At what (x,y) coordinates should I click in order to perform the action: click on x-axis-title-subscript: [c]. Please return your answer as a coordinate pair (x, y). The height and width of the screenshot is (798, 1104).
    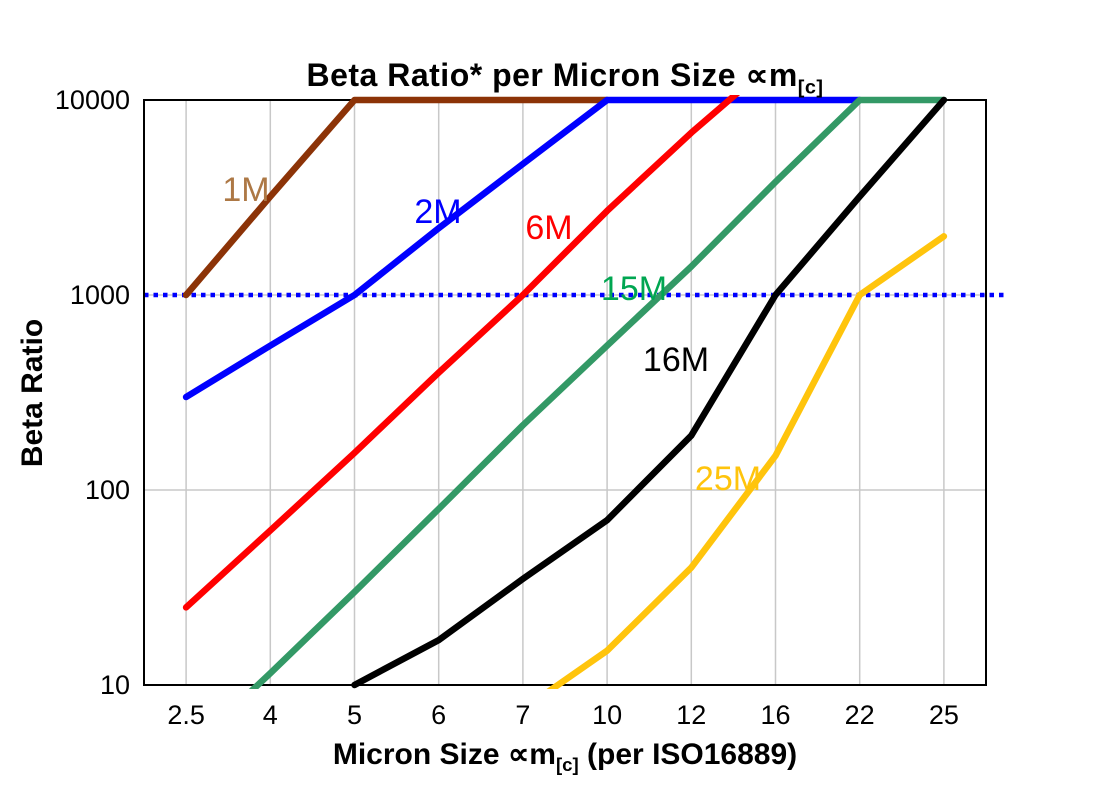
    Looking at the image, I should click on (567, 764).